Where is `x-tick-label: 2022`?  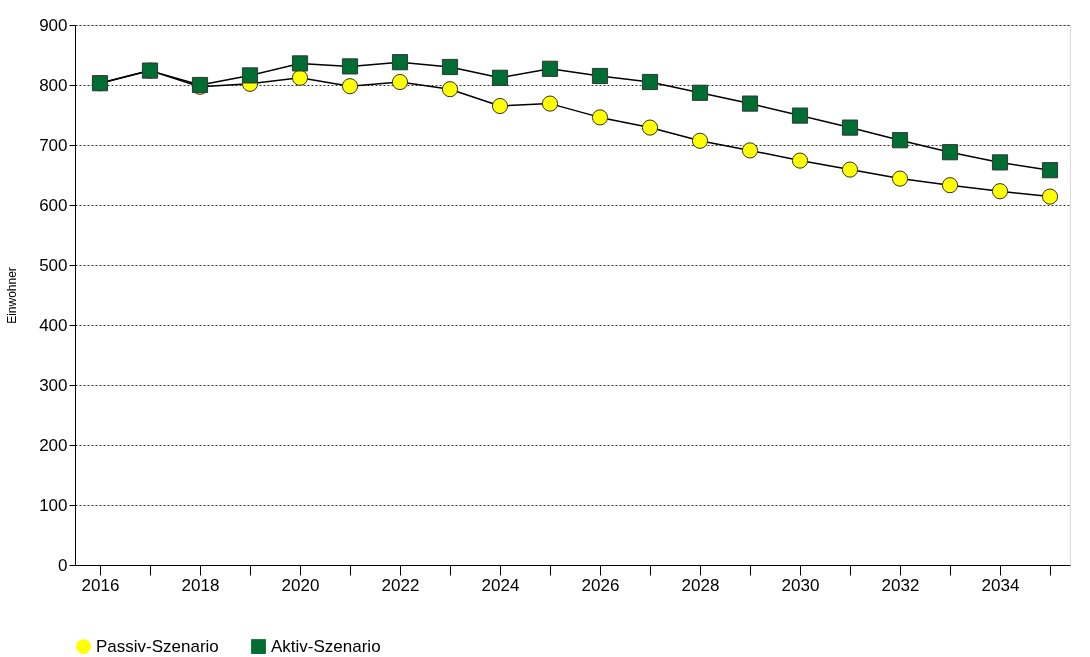
x-tick-label: 2022 is located at coordinates (400, 585).